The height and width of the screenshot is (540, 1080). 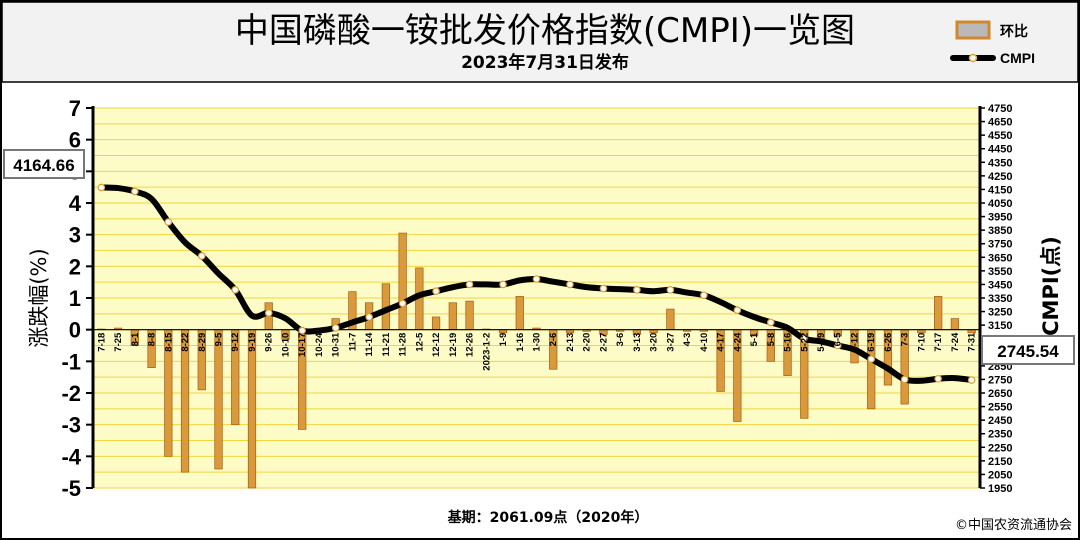 I want to click on y-tick-label: -1, so click(x=71, y=361).